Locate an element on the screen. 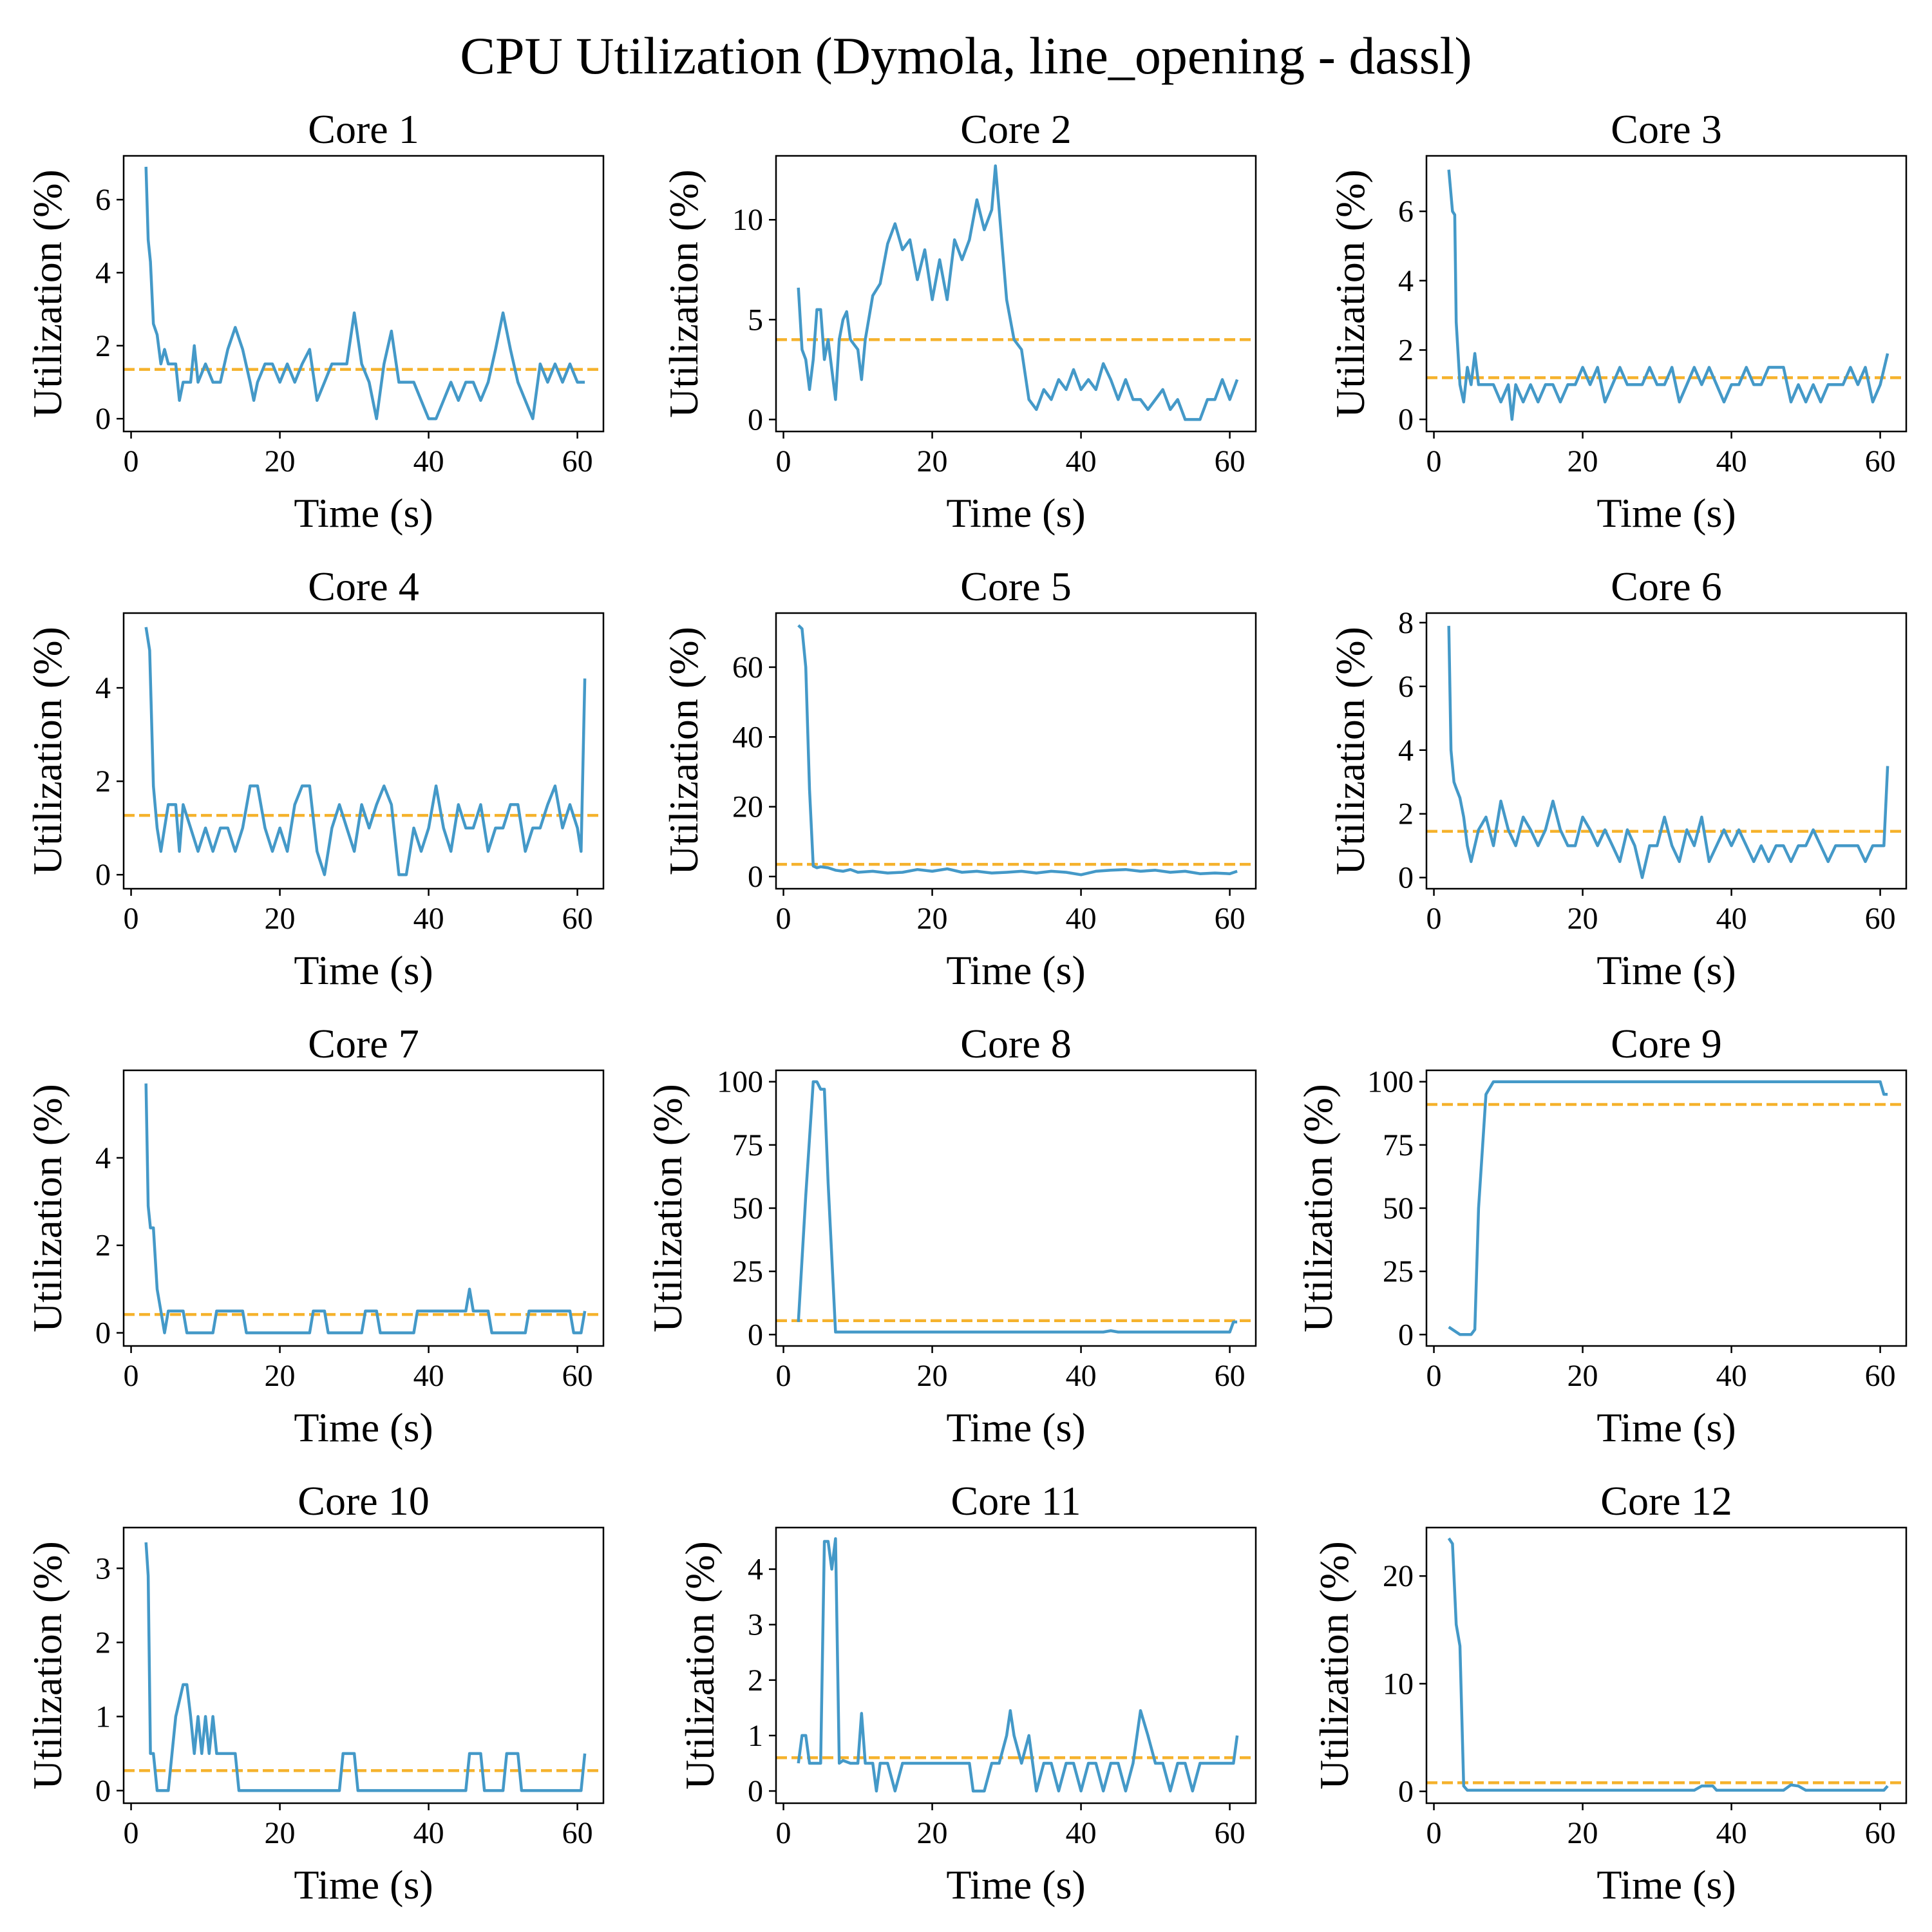 This screenshot has height=1932, width=1932. subplot-title: Core 3 is located at coordinates (1666, 129).